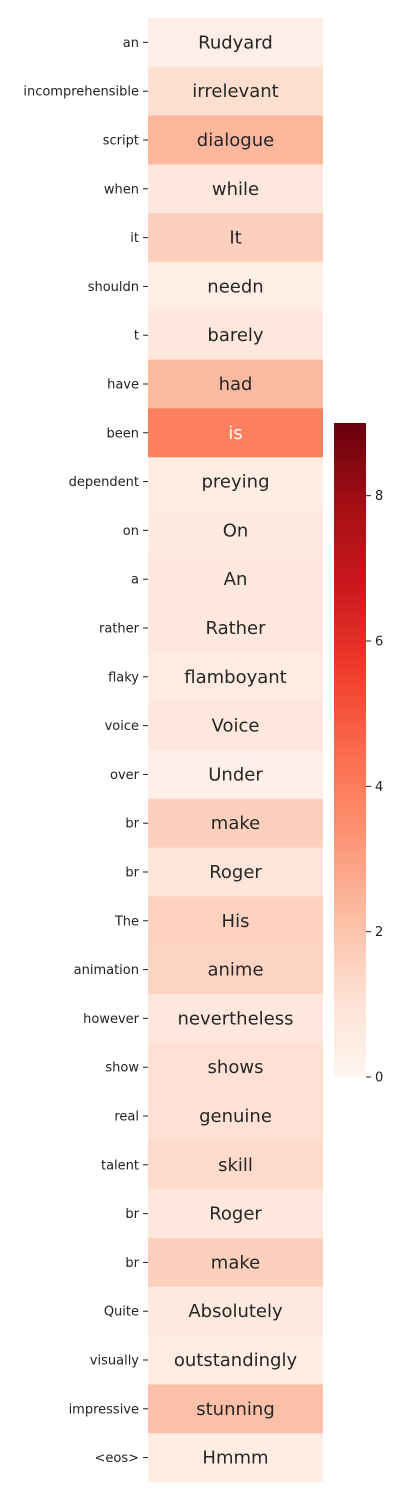 Image resolution: width=400 pixels, height=1500 pixels. What do you see at coordinates (104, 1409) in the screenshot?
I see `row-label: impressive` at bounding box center [104, 1409].